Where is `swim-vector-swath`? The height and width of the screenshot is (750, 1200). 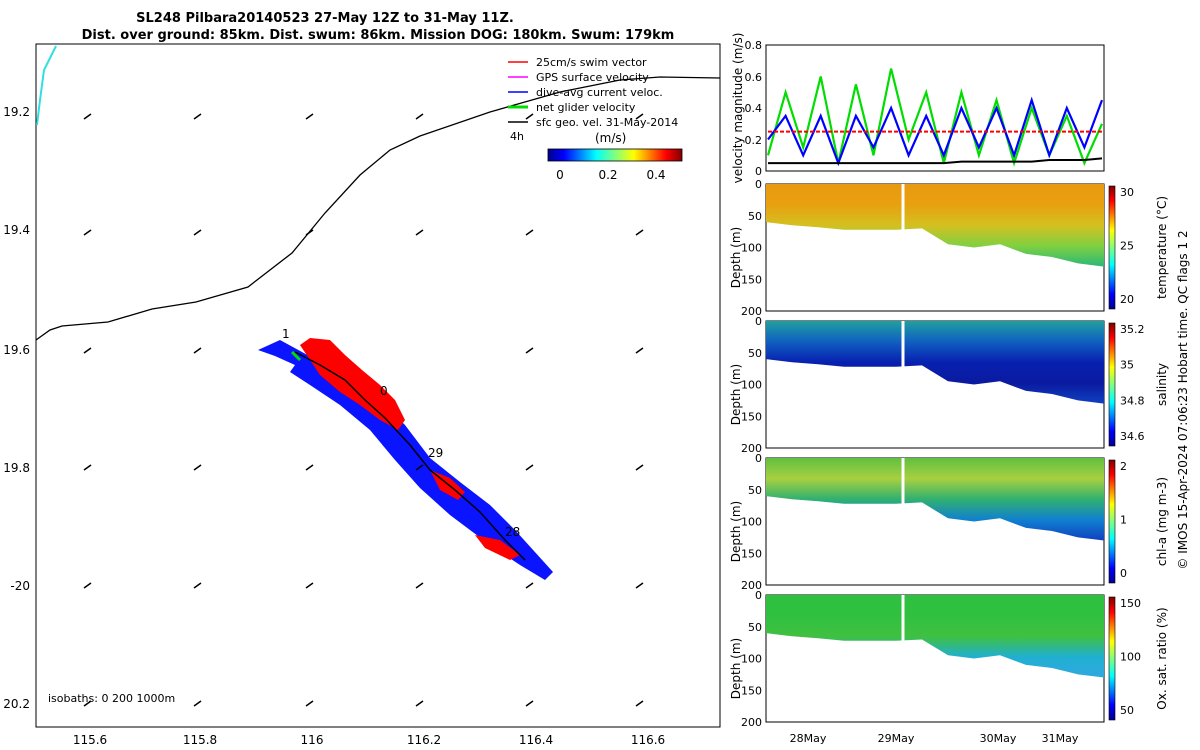 swim-vector-swath is located at coordinates (352, 384).